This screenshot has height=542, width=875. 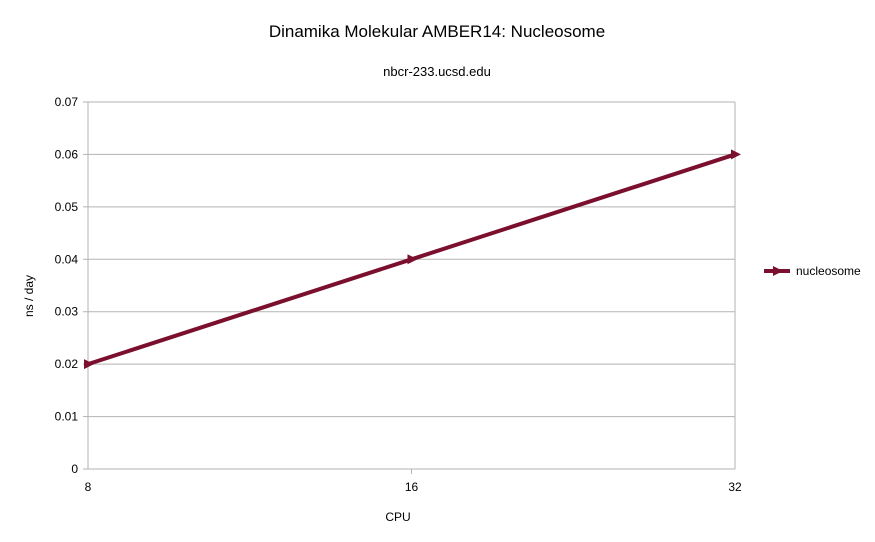 What do you see at coordinates (67, 154) in the screenshot?
I see `y-tick-label: 0.06` at bounding box center [67, 154].